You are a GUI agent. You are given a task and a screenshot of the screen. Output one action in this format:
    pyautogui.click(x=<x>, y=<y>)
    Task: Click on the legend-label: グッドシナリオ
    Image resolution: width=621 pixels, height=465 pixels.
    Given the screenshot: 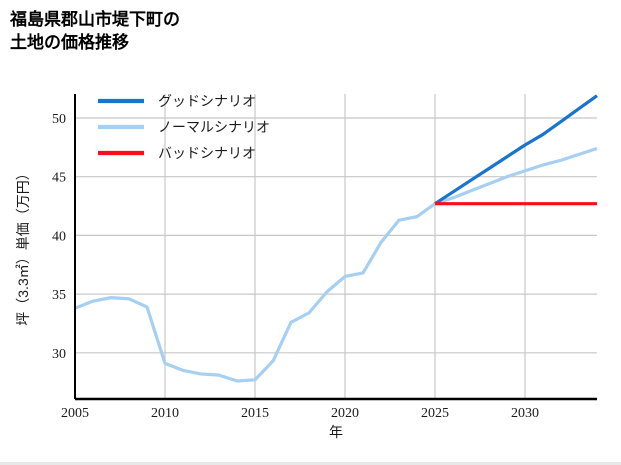 What is the action you would take?
    pyautogui.click(x=207, y=102)
    